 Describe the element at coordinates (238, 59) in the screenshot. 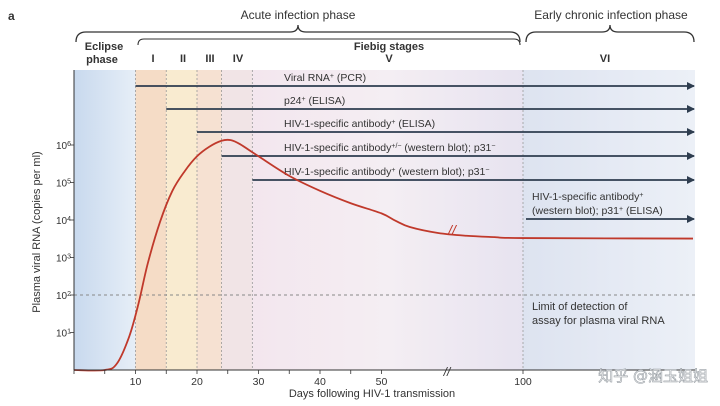

I see `stage-label-IV: IV` at that location.